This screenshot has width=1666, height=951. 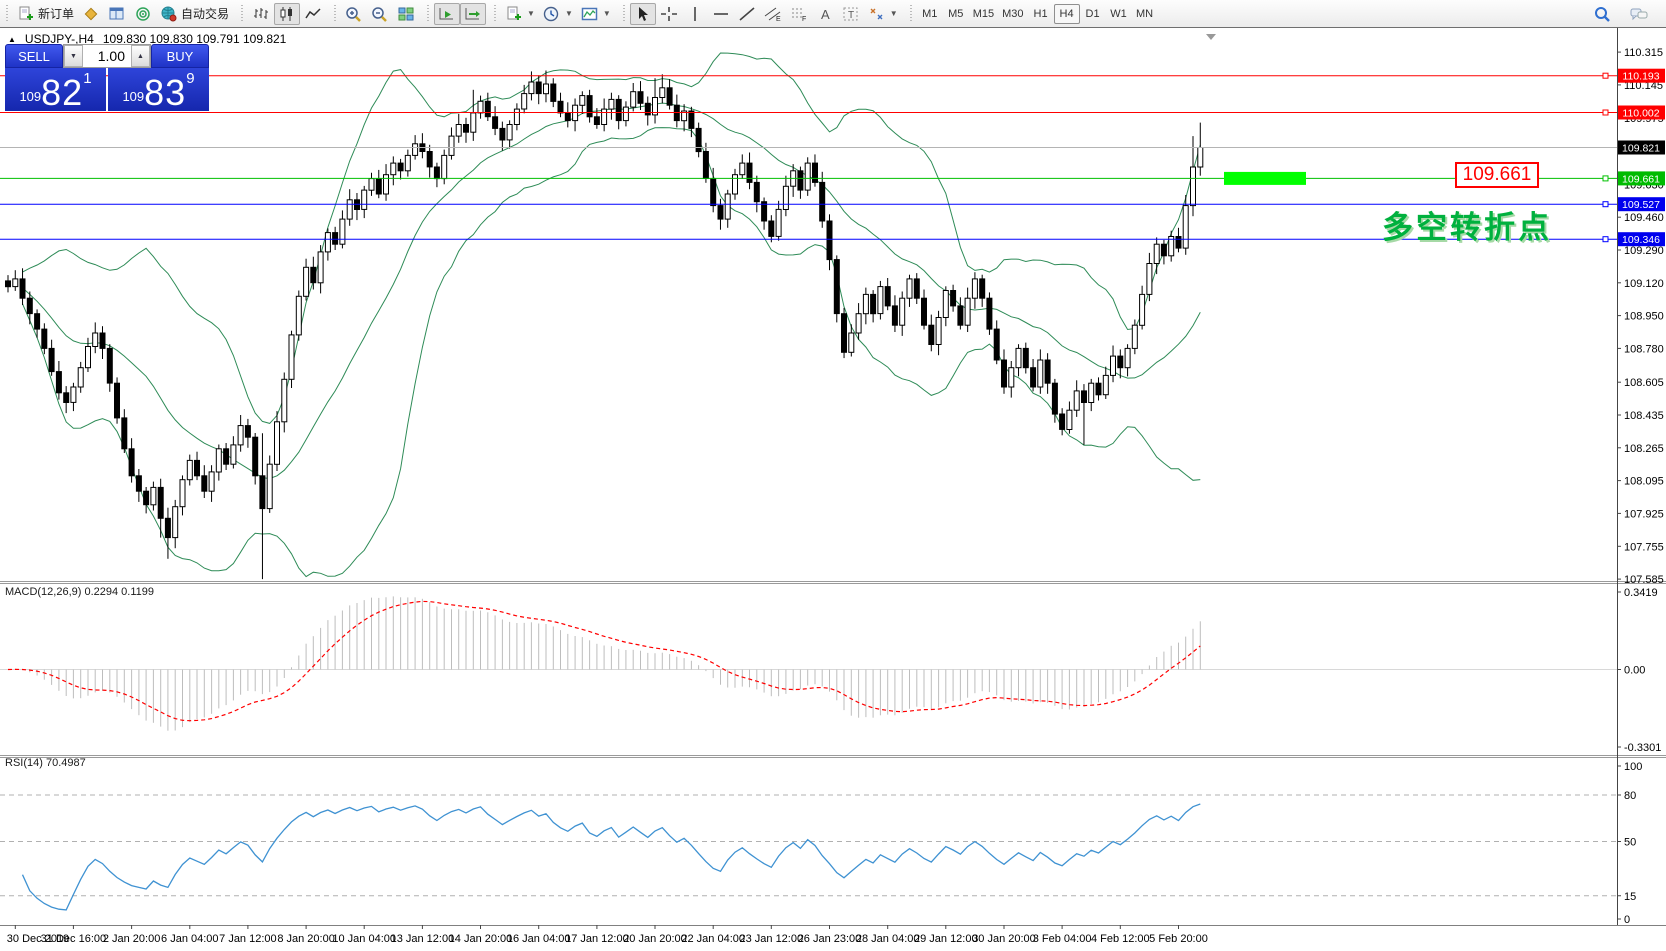 I want to click on periods-dropdown: ▼, so click(x=558, y=14).